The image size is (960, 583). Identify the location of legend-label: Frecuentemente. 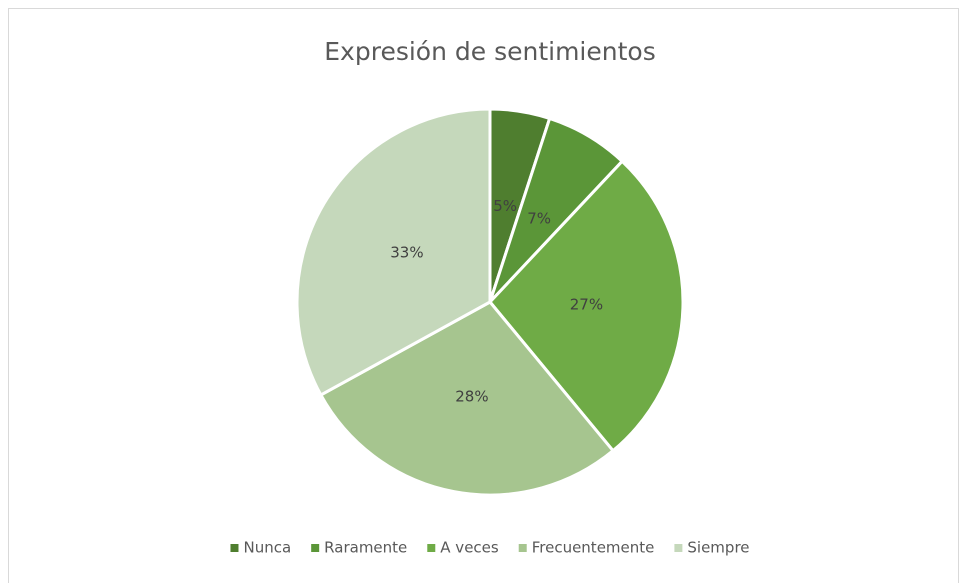
(593, 548).